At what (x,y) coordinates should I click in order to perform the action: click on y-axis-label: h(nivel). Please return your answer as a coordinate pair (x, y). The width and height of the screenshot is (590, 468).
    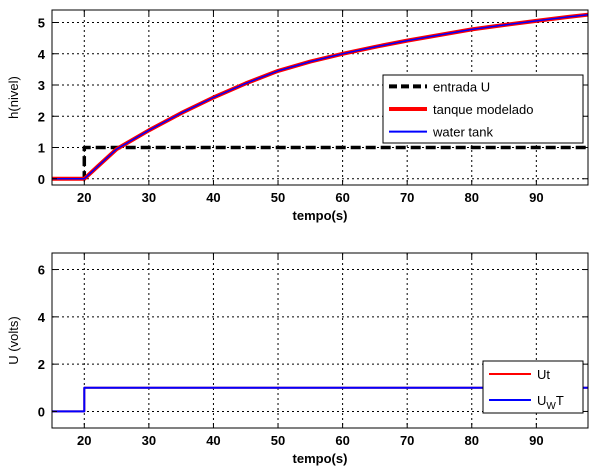
    Looking at the image, I should click on (13, 97).